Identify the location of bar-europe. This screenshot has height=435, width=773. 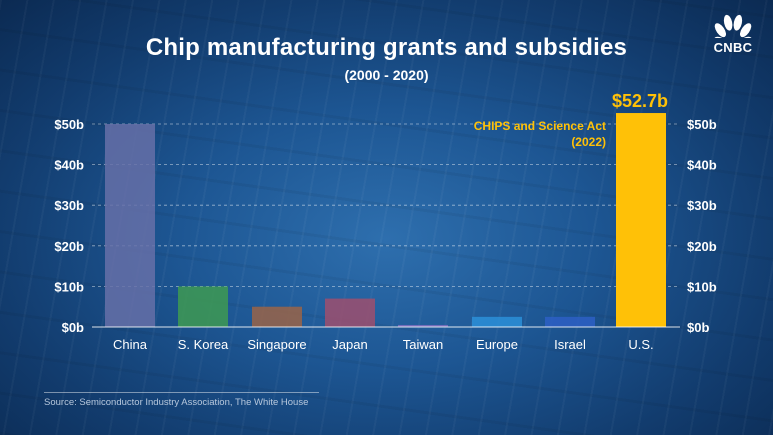
(497, 321).